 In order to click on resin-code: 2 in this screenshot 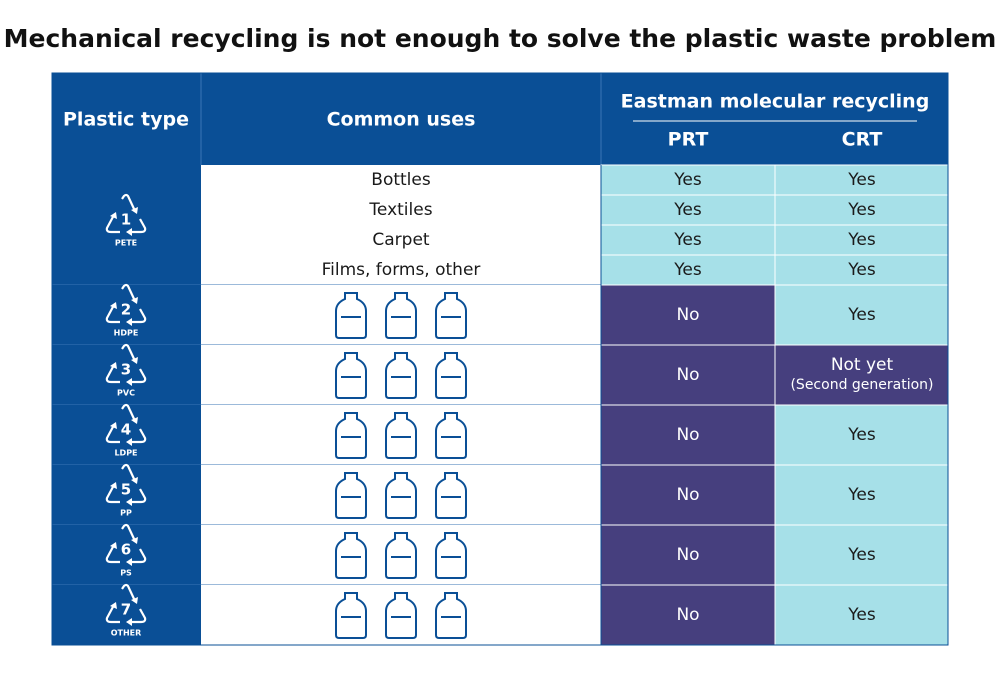, I will do `click(126, 310)`.